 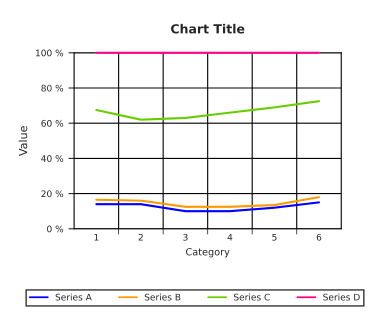 I want to click on x-tick-label: 3, so click(x=185, y=237).